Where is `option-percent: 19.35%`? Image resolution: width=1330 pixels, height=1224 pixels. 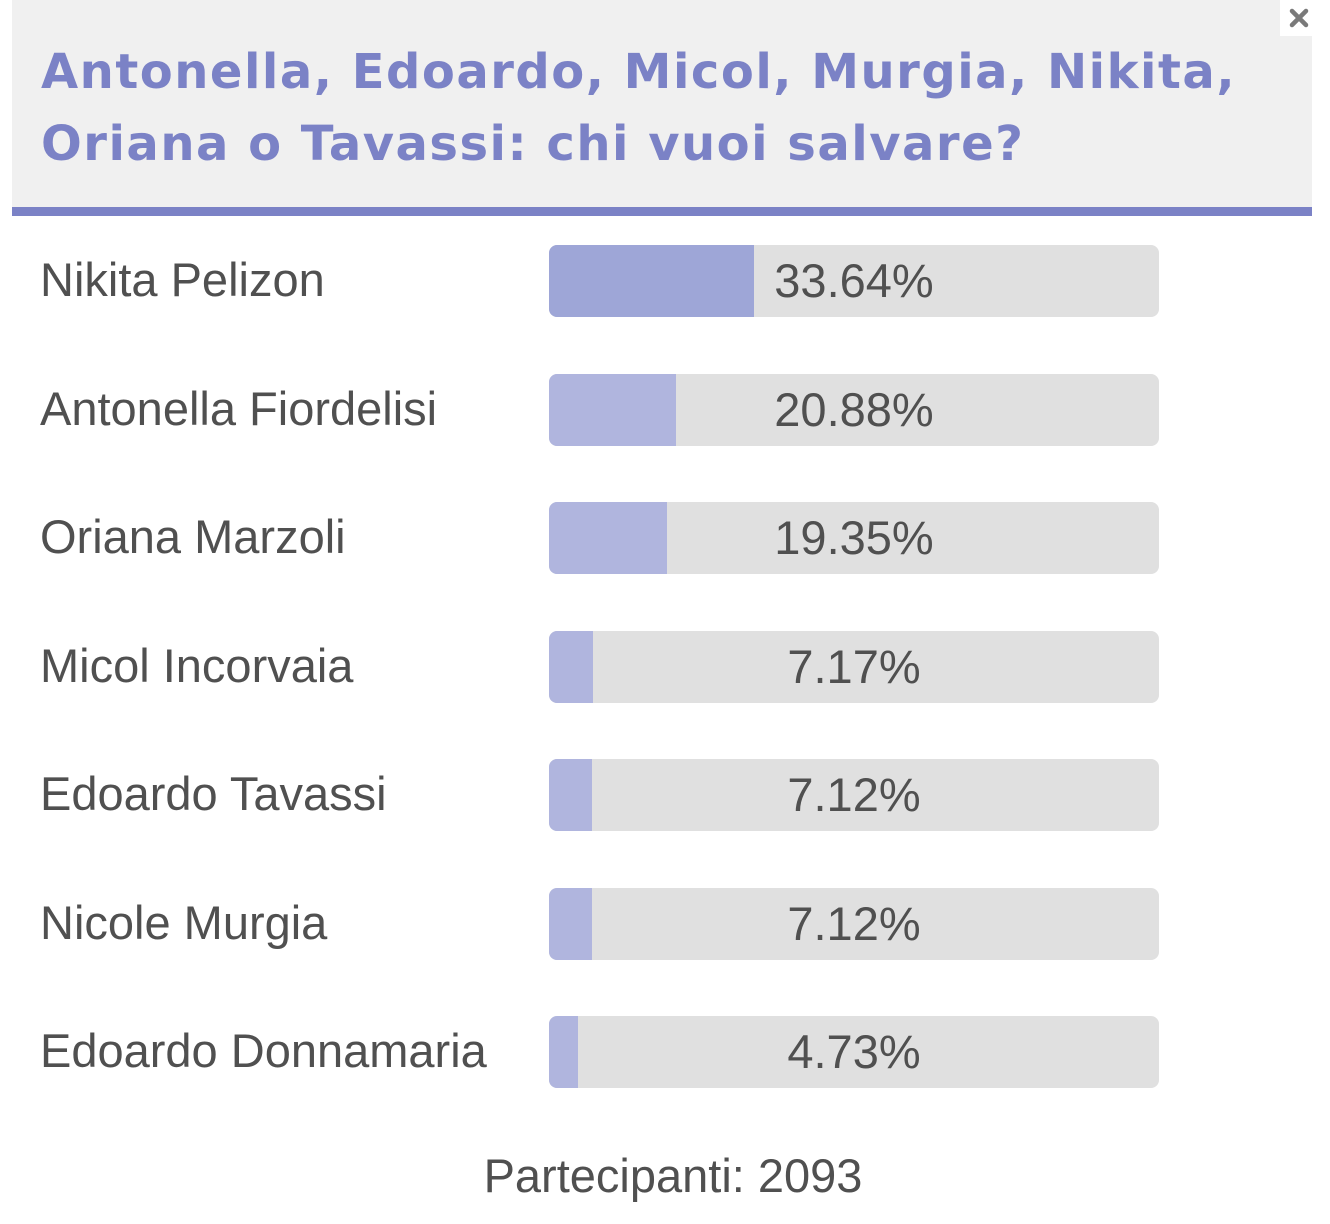 option-percent: 19.35% is located at coordinates (854, 537).